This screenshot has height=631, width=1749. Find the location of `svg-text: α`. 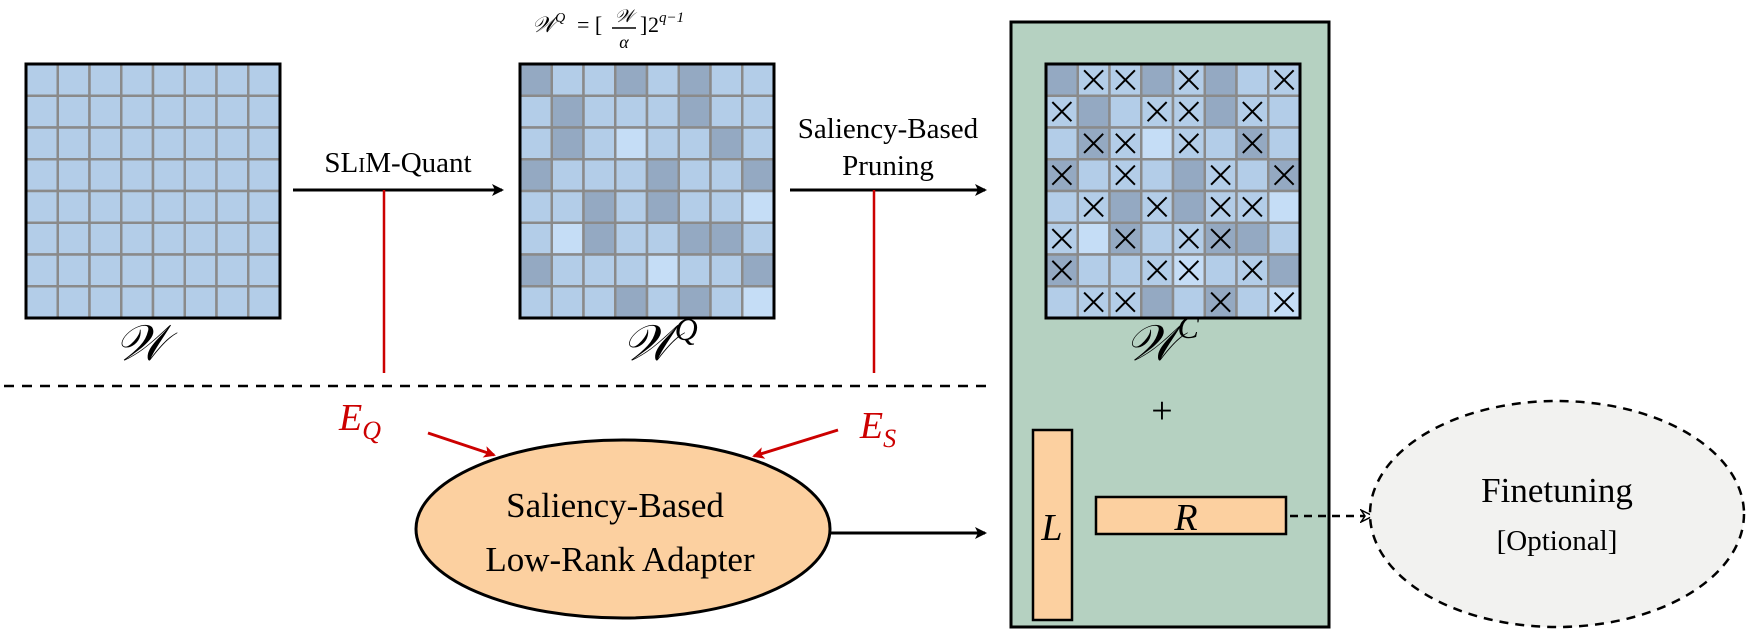

svg-text: α is located at coordinates (624, 42).